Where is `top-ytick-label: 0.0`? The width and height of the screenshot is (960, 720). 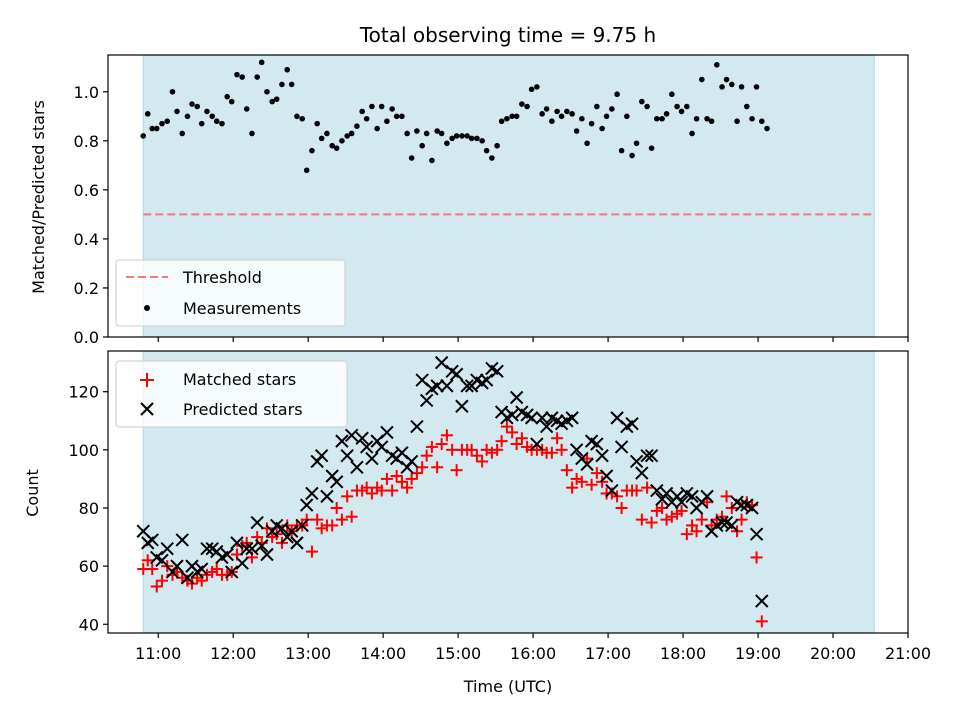
top-ytick-label: 0.0 is located at coordinates (86, 337).